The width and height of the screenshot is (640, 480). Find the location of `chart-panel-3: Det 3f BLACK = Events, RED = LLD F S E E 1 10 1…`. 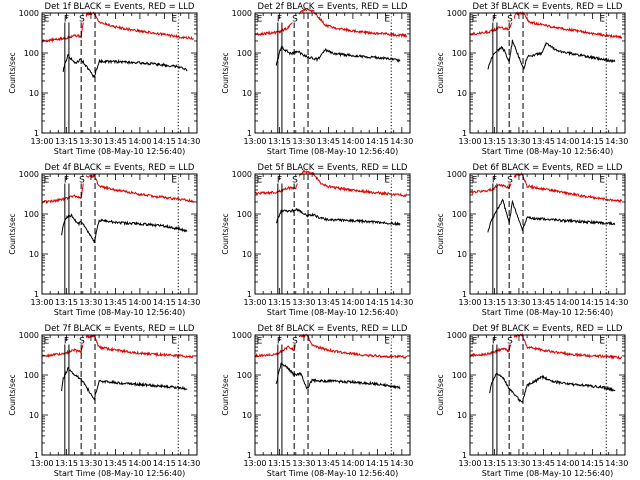

chart-panel-3: Det 3f BLACK = Events, RED = LLD F S E E 1 10 1… is located at coordinates (532, 79).